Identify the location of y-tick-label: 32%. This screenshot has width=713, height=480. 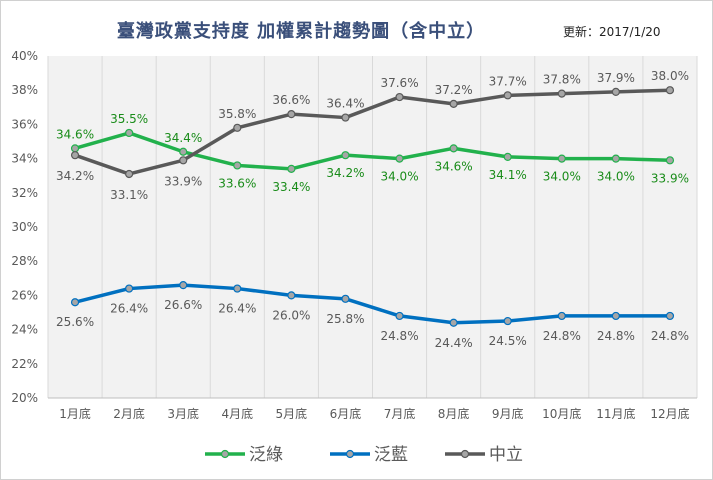
(24, 193).